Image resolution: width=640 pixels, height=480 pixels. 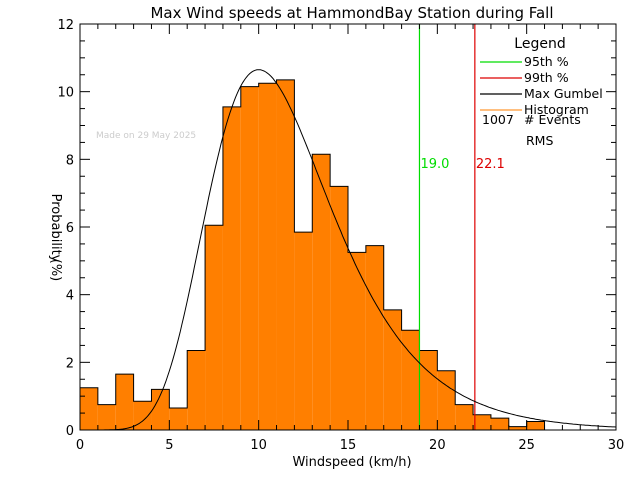 What do you see at coordinates (70, 228) in the screenshot?
I see `y-tick-label: 6` at bounding box center [70, 228].